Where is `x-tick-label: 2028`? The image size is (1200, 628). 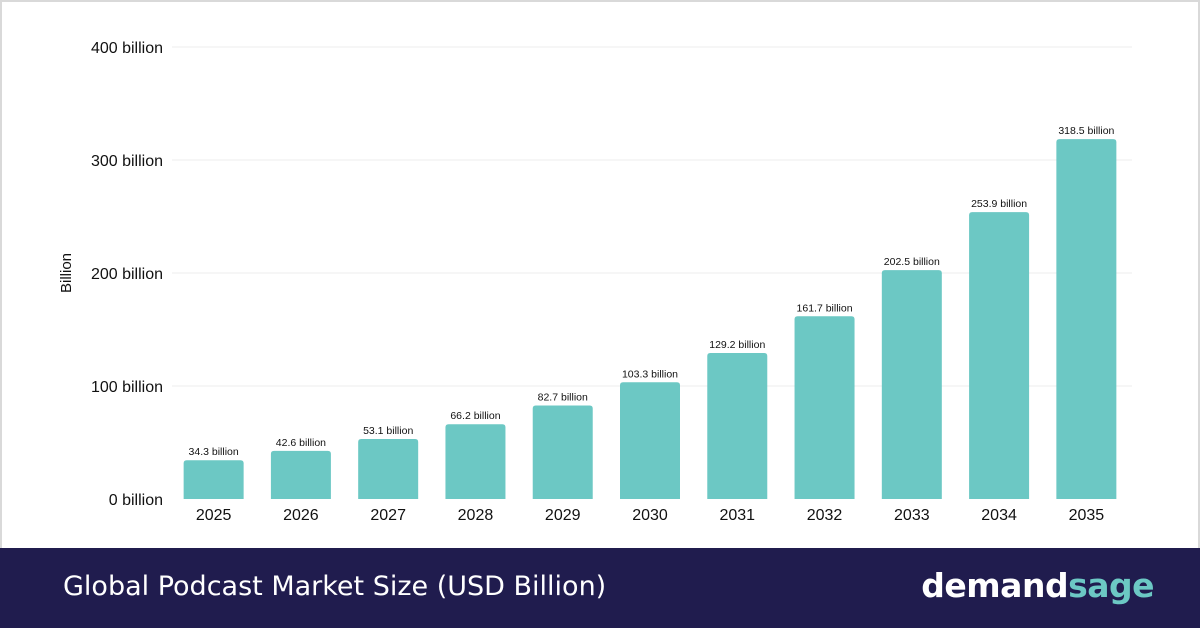 x-tick-label: 2028 is located at coordinates (476, 515).